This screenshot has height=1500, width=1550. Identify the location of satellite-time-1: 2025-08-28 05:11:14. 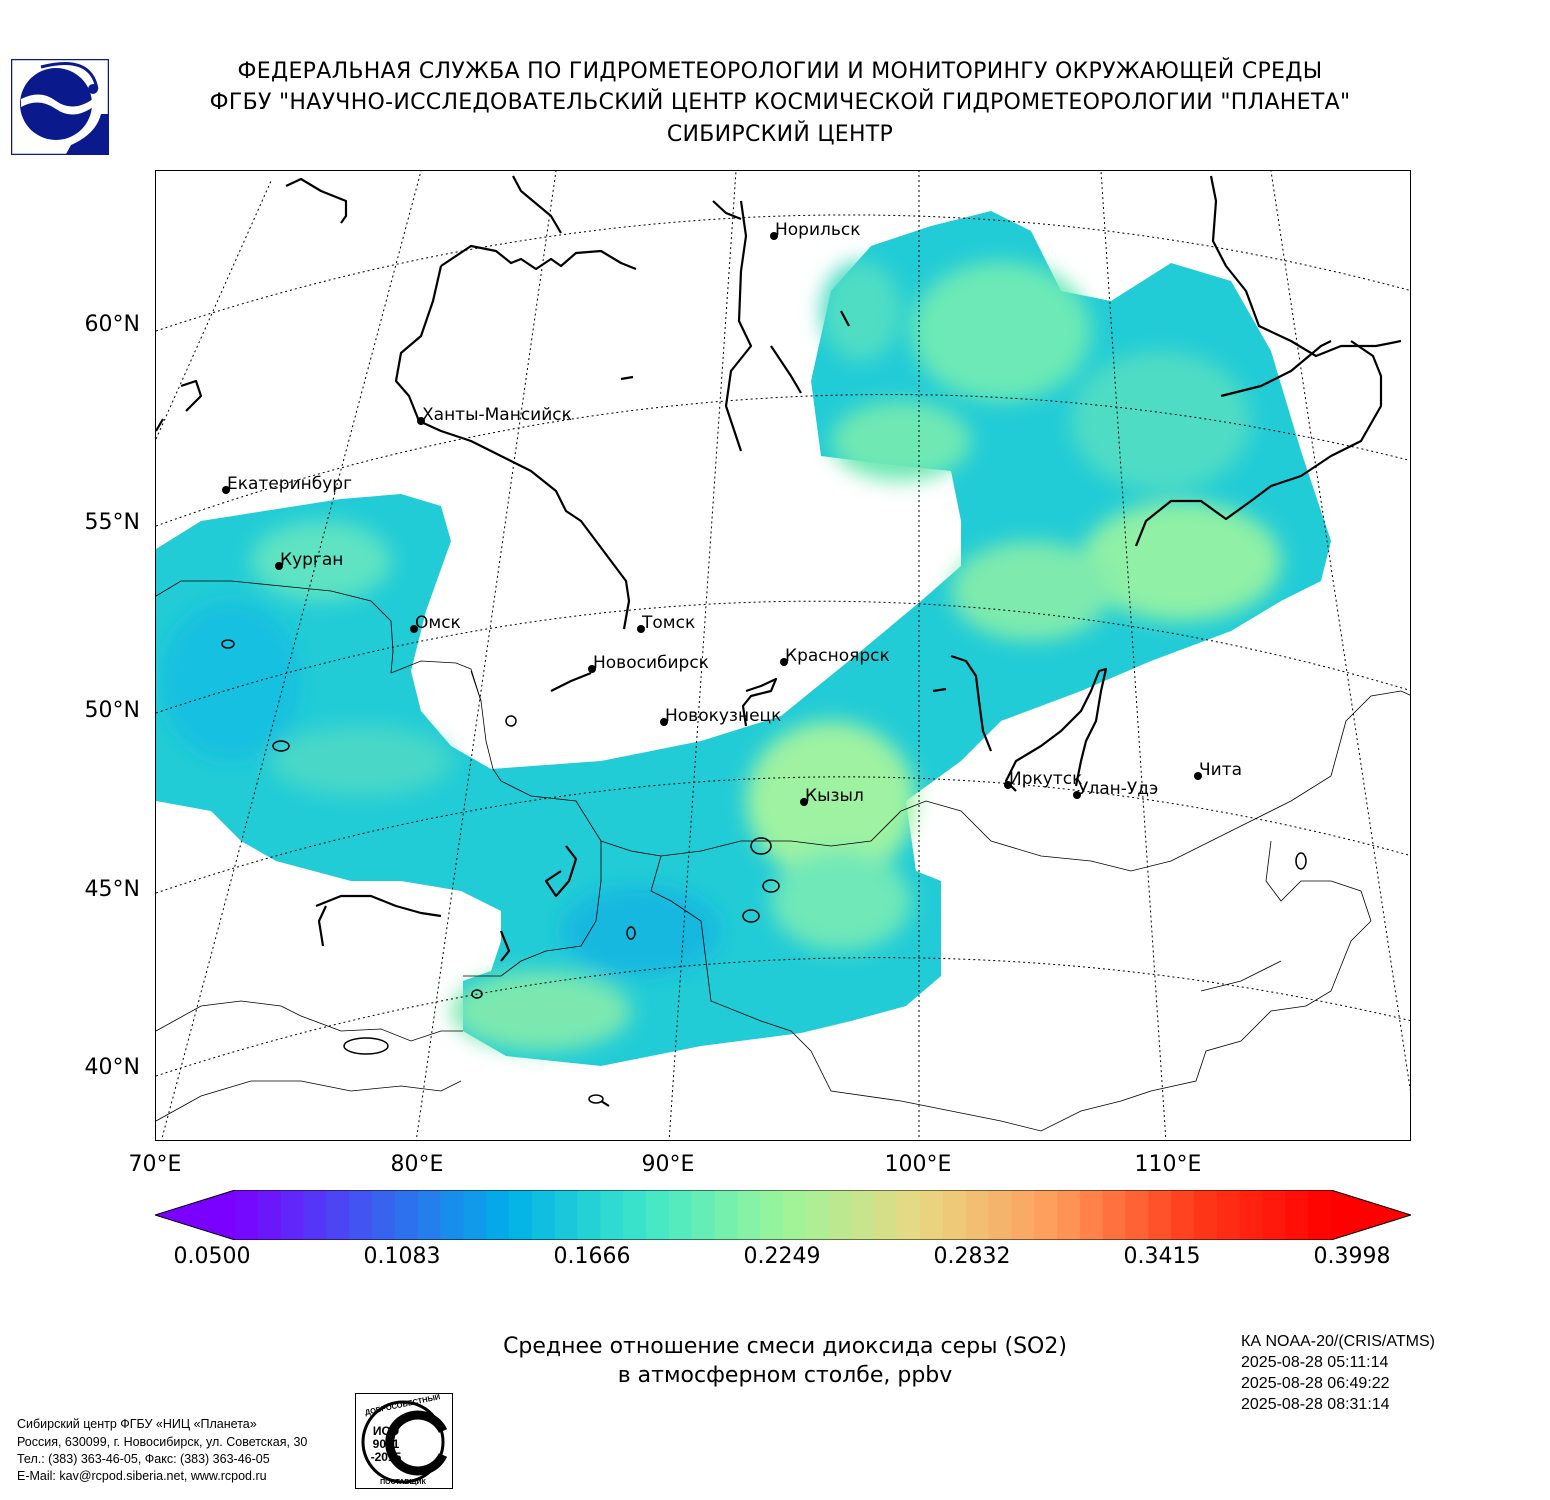
(1315, 1362).